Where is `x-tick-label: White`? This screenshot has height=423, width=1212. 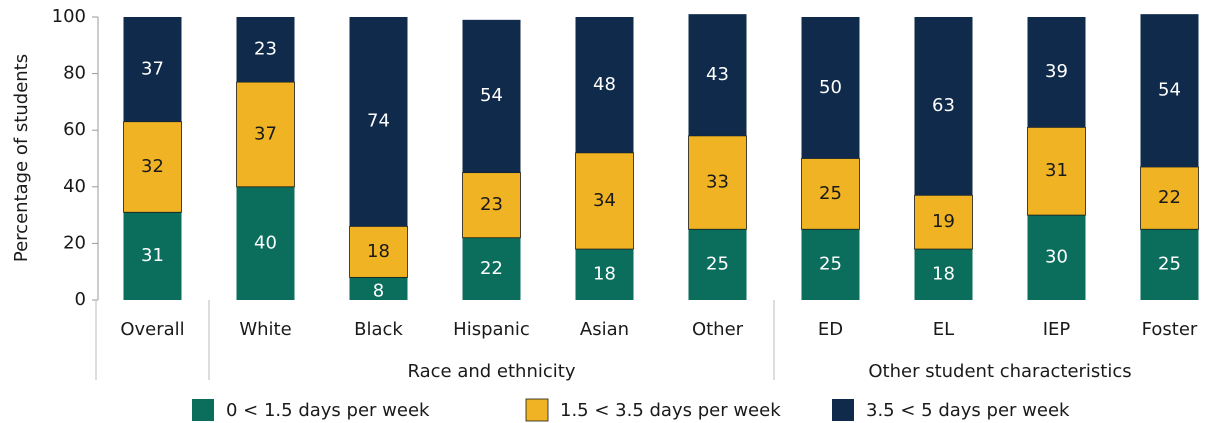
x-tick-label: White is located at coordinates (265, 329).